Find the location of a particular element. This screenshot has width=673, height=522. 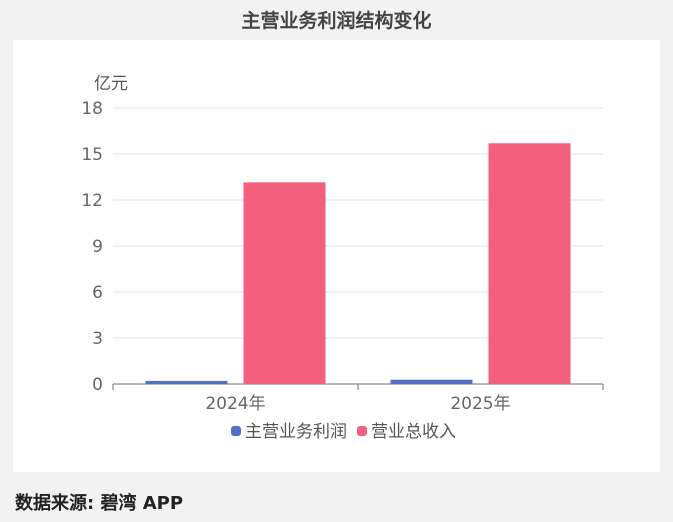

y-tick-label: 9 is located at coordinates (97, 247).